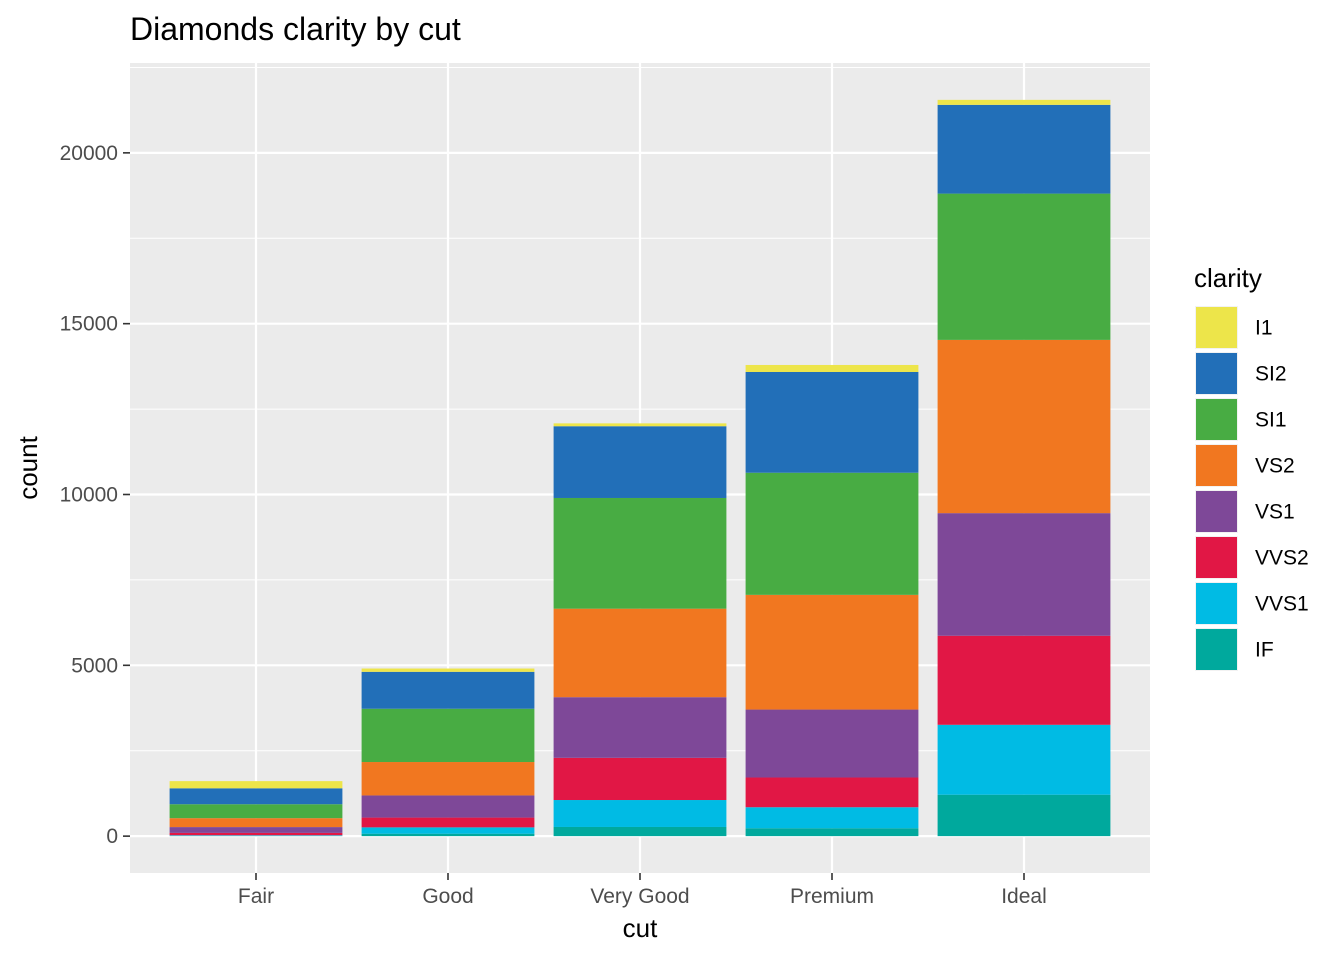 This screenshot has height=960, width=1344. Describe the element at coordinates (256, 796) in the screenshot. I see `bar-segment-fair-si2` at that location.